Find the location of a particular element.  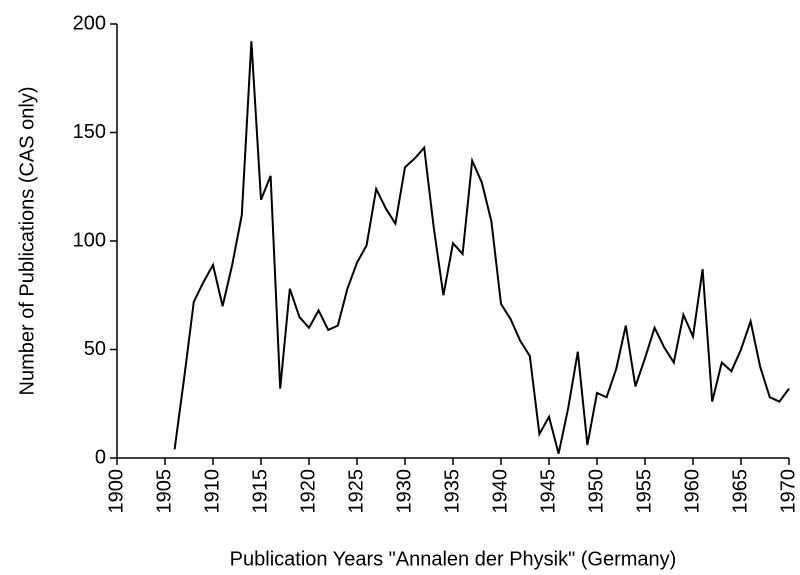

x-tick-label: 1905 is located at coordinates (164, 491).